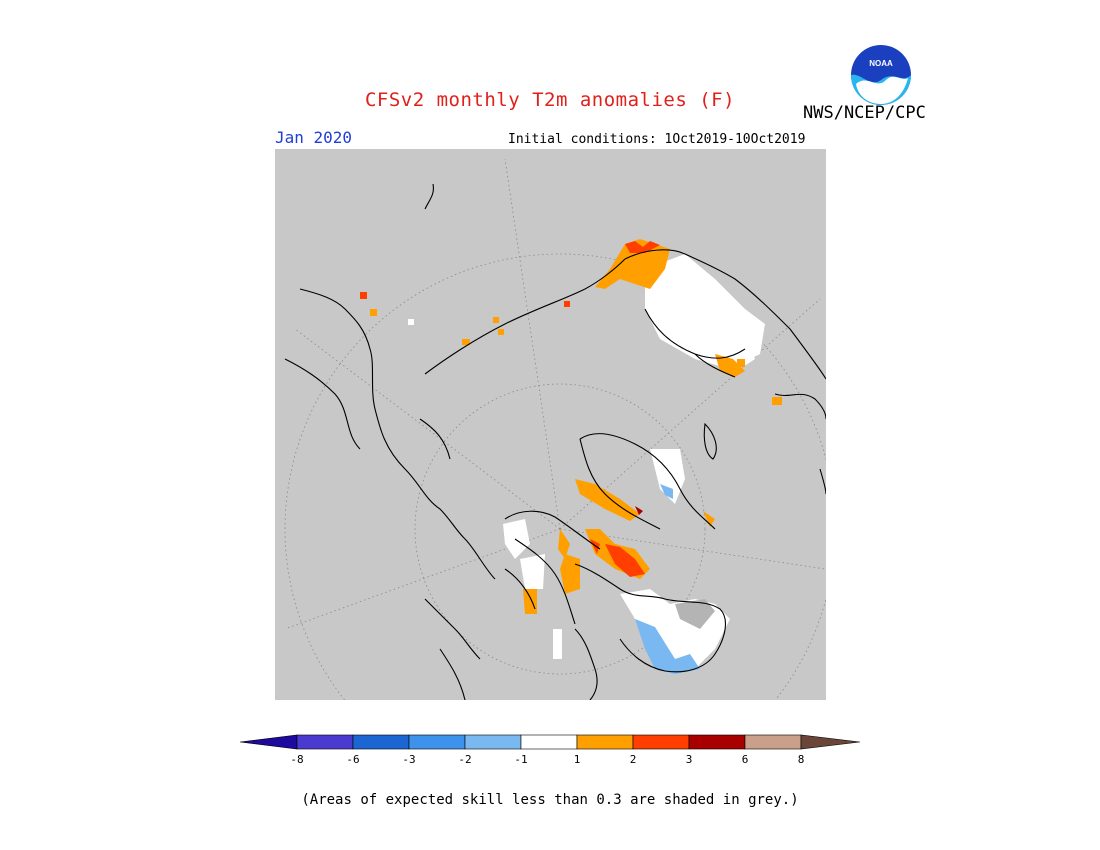  Describe the element at coordinates (881, 63) in the screenshot. I see `noaa-logo-text: NOAA` at that location.